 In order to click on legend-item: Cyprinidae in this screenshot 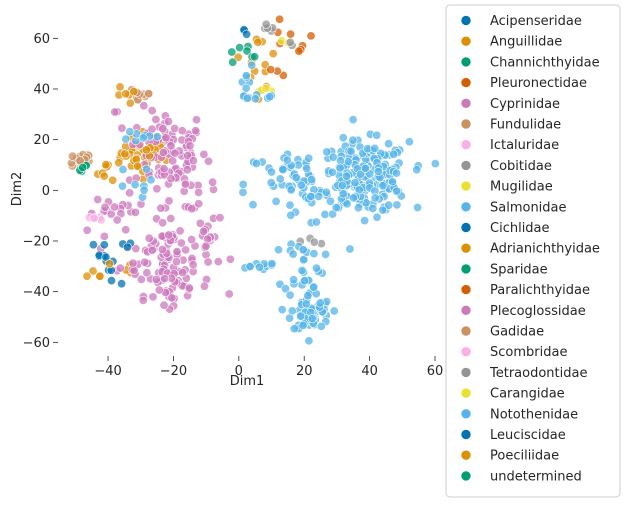, I will do `click(510, 104)`.